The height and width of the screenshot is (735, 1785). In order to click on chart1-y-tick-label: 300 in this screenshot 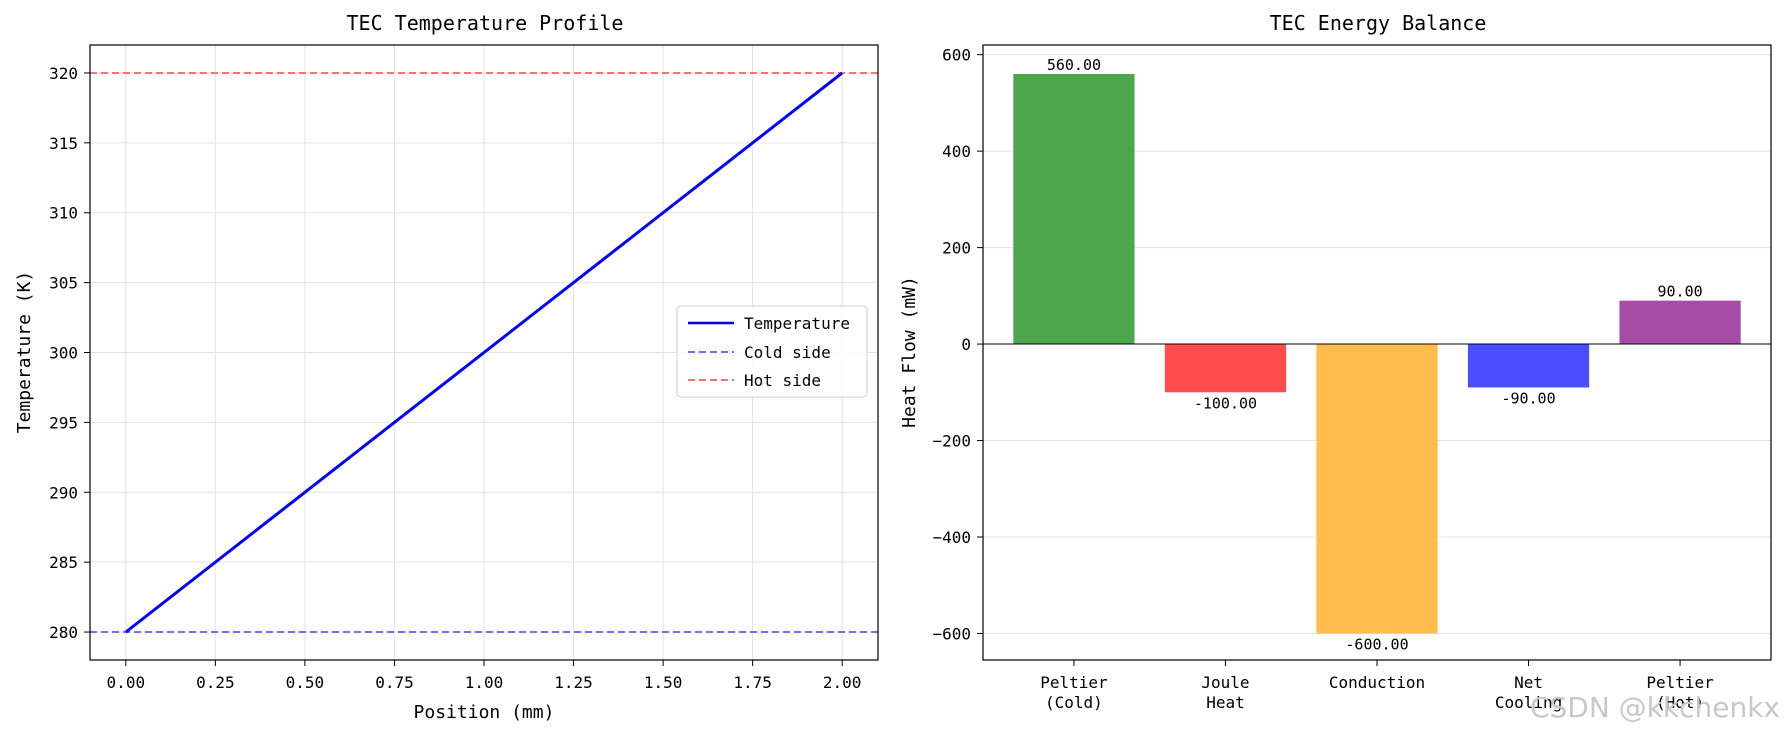, I will do `click(63, 353)`.